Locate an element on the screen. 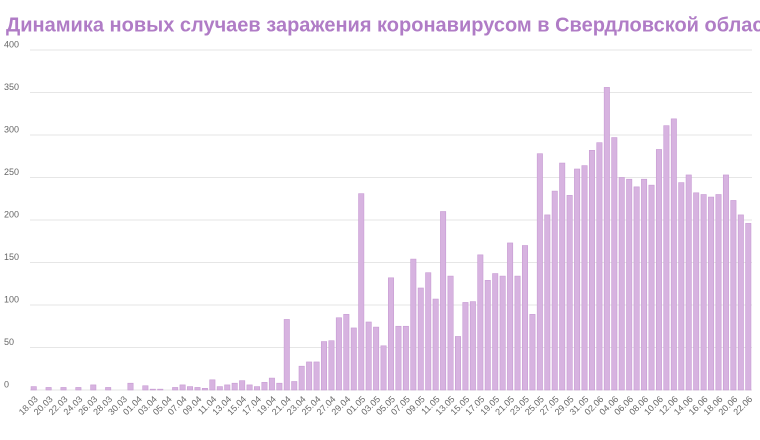 The width and height of the screenshot is (760, 440). y-tick-label: 400 is located at coordinates (11, 44).